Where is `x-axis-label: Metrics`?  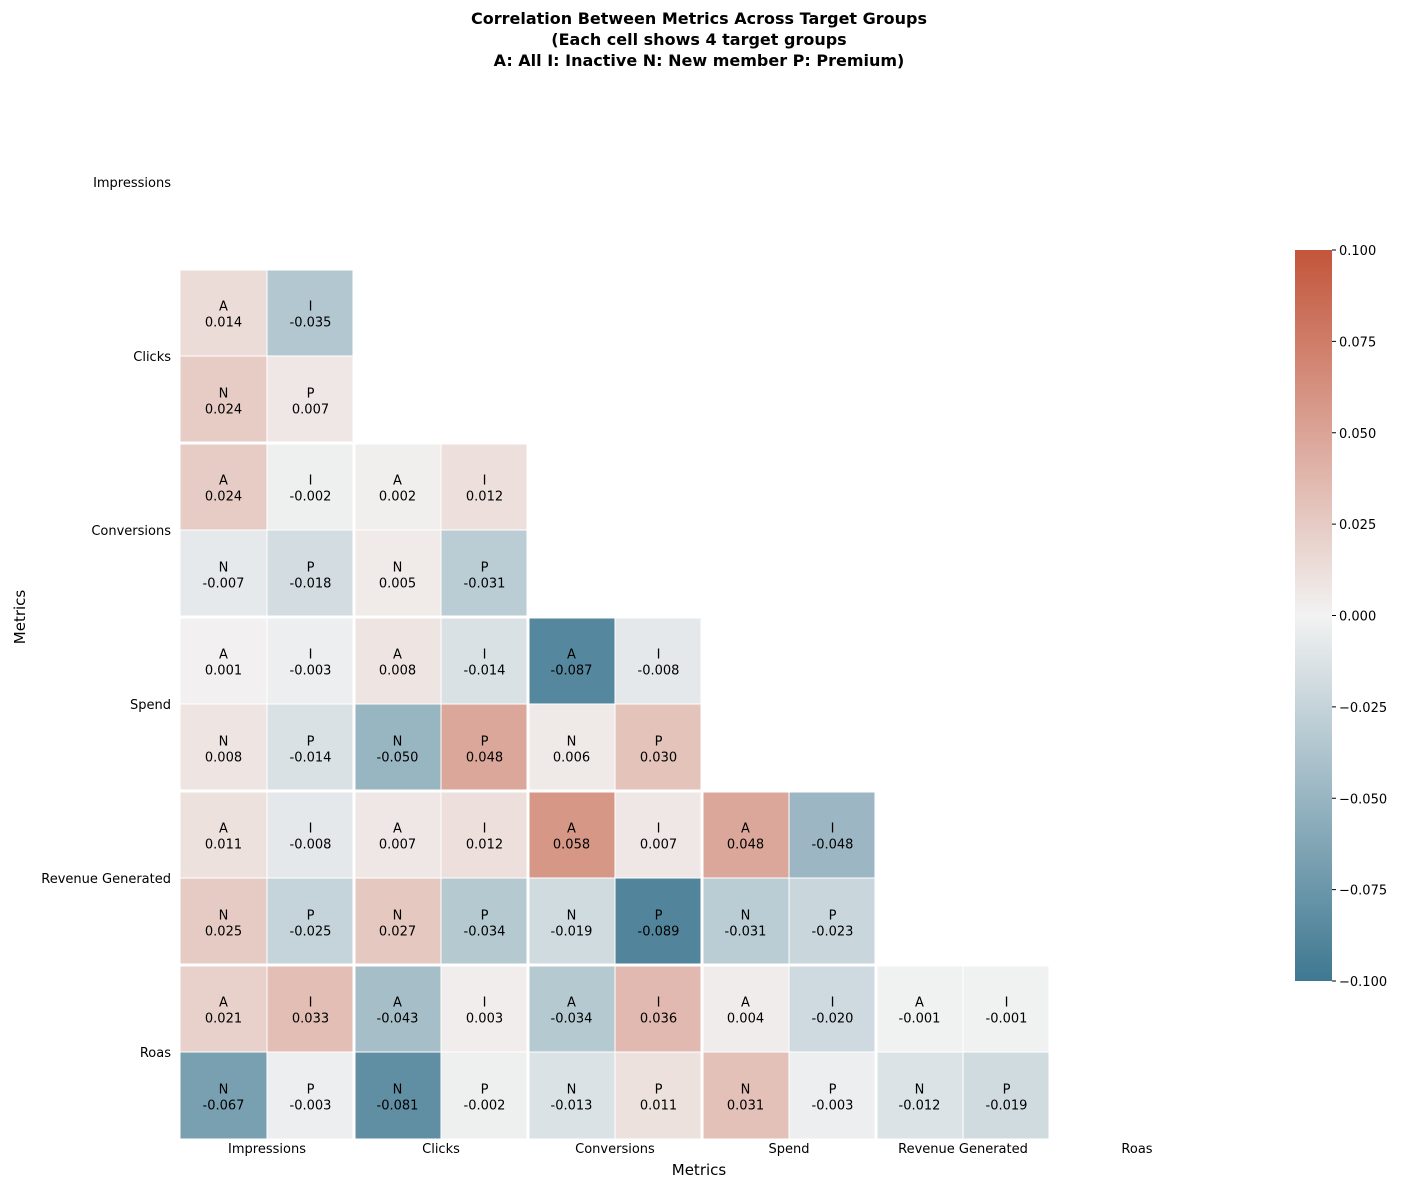 x-axis-label: Metrics is located at coordinates (699, 1170).